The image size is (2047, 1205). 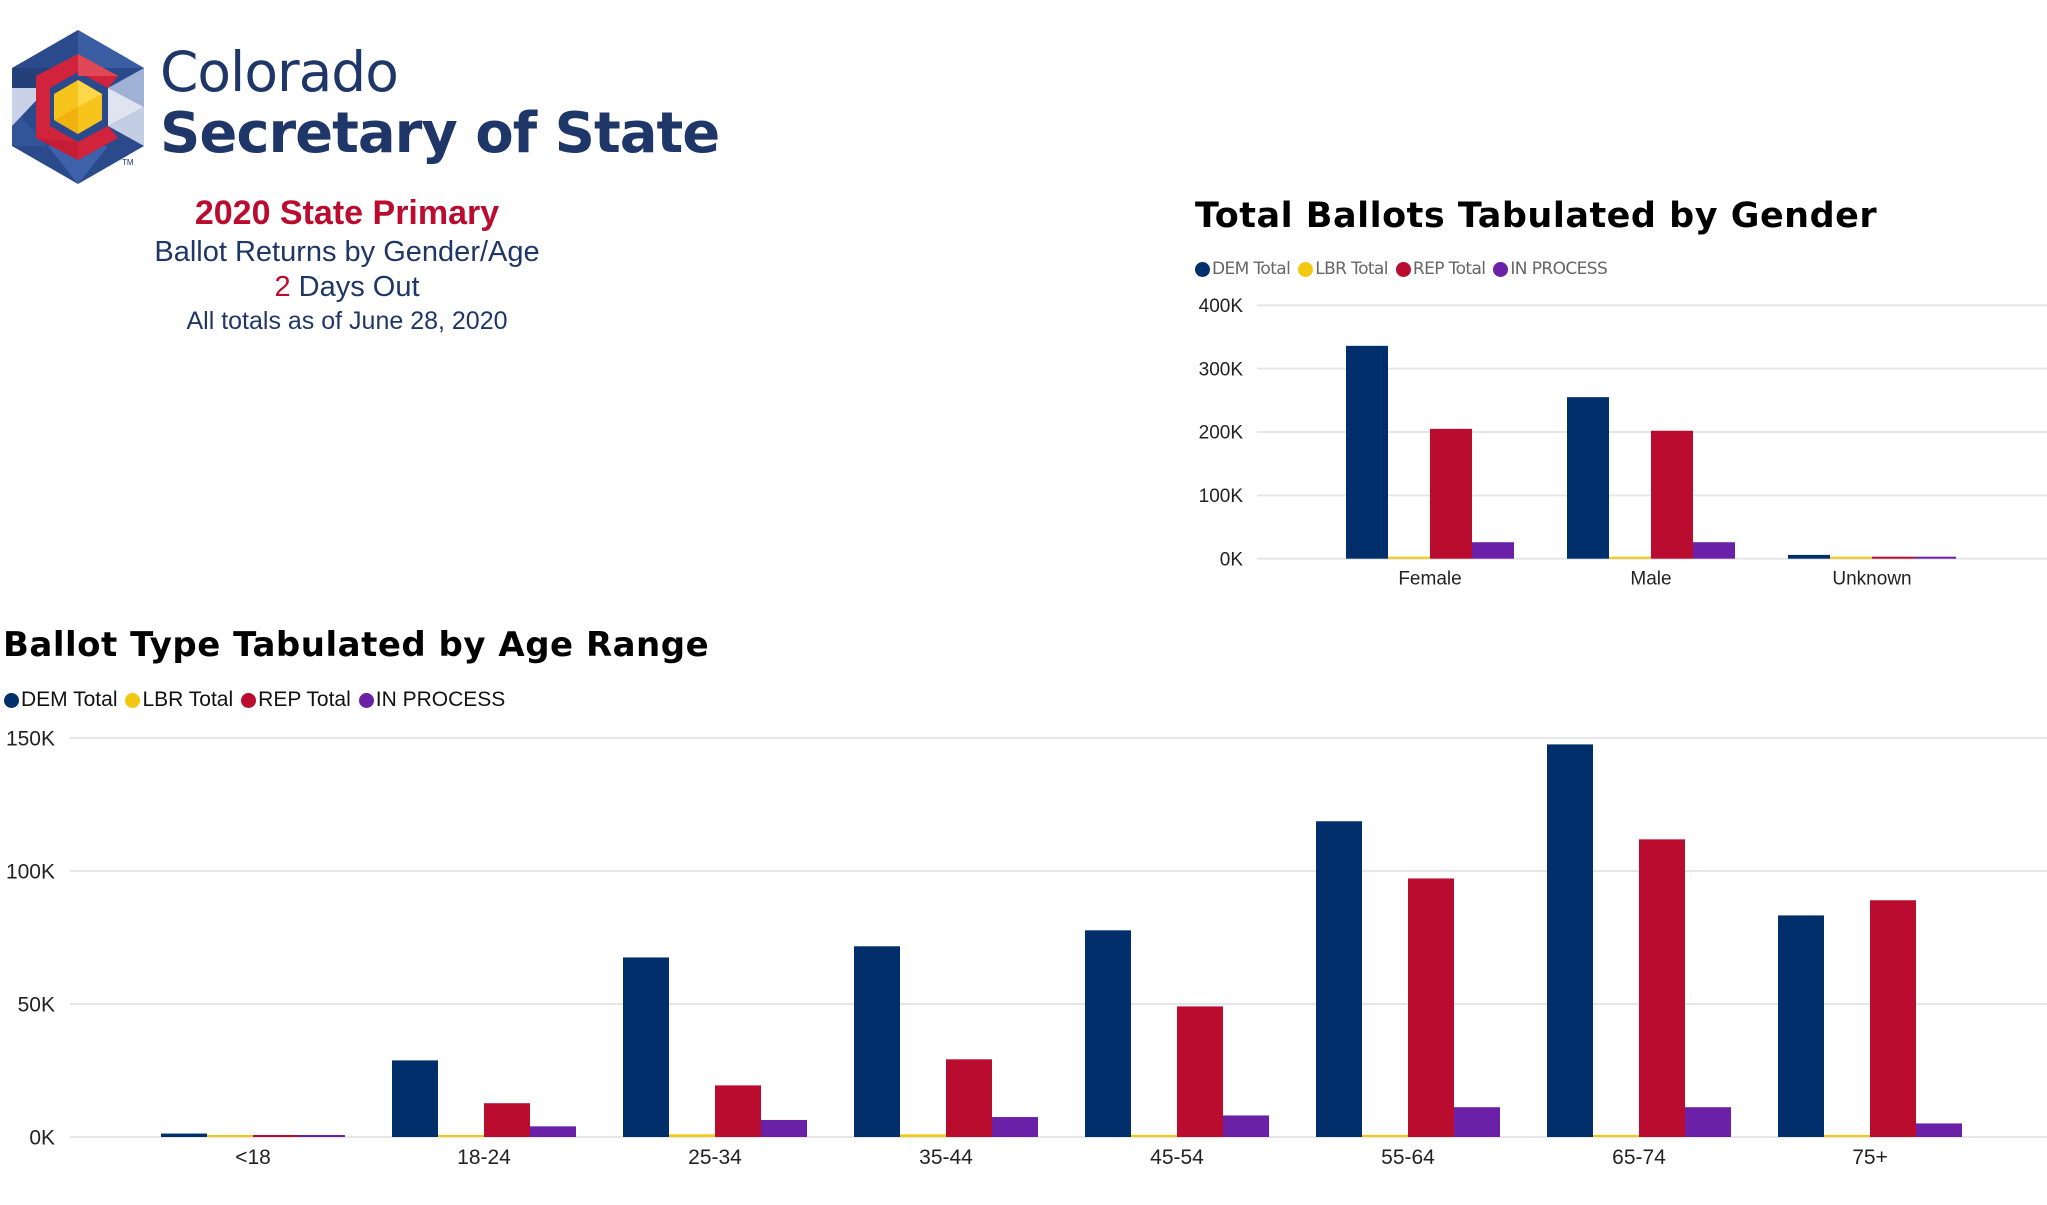 What do you see at coordinates (1221, 433) in the screenshot?
I see `y-tick-label: 200K` at bounding box center [1221, 433].